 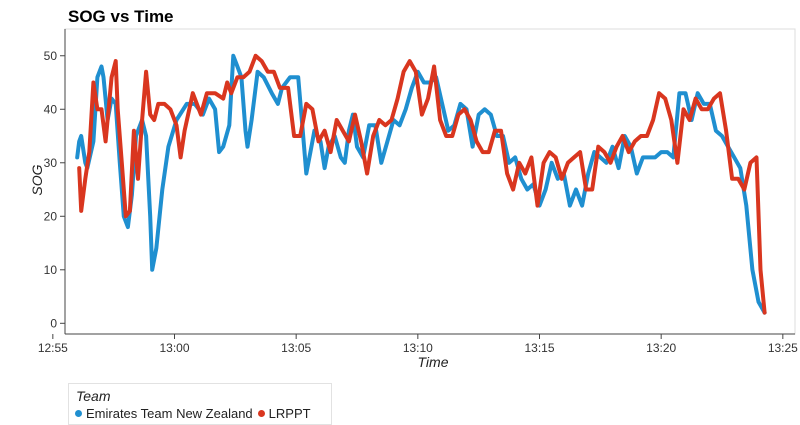 What do you see at coordinates (200, 404) in the screenshot?
I see `legend: Team Emirates Team New Zealand LRPPT` at bounding box center [200, 404].